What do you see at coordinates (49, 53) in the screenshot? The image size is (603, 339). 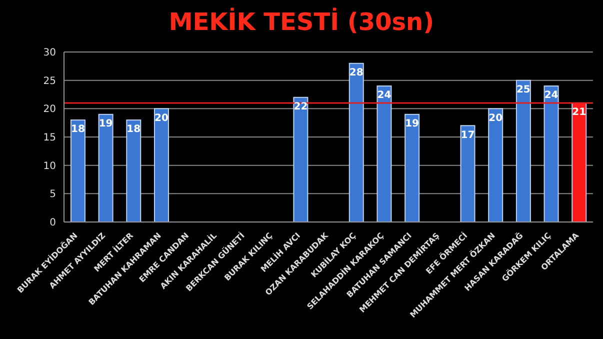 I see `y-tick-label: 30` at bounding box center [49, 53].